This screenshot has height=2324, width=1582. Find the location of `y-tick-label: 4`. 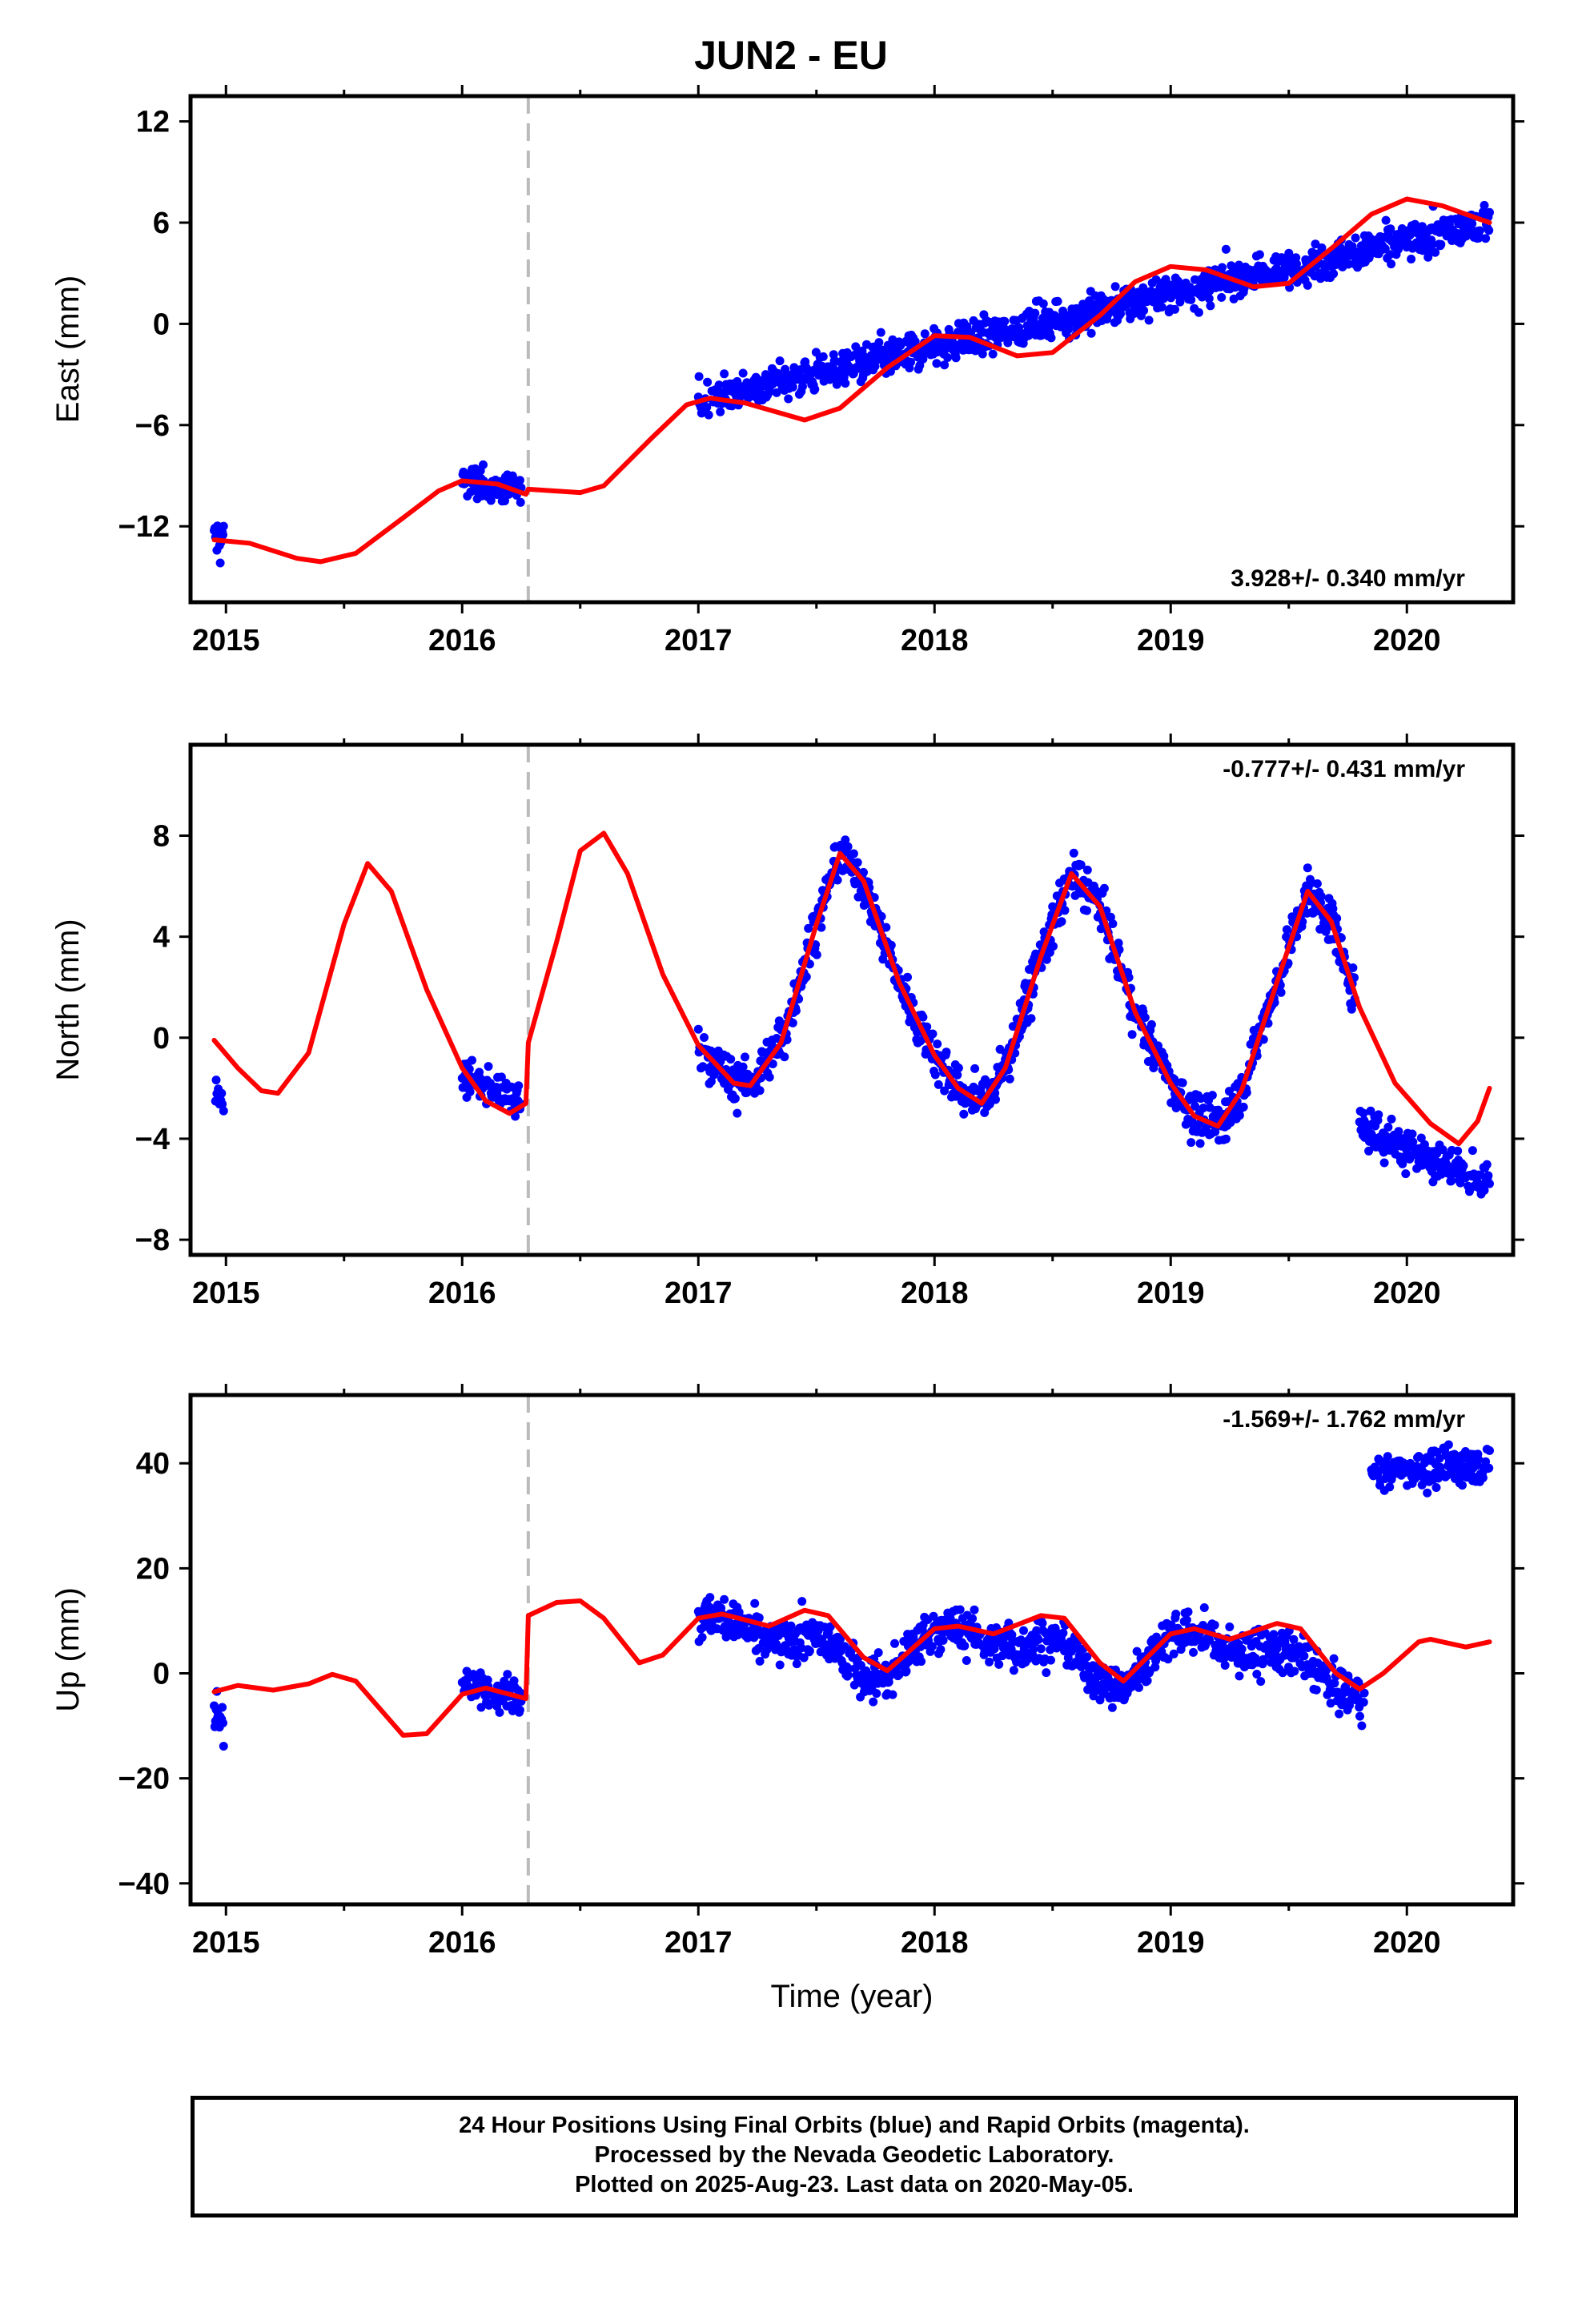

y-tick-label: 4 is located at coordinates (161, 938).